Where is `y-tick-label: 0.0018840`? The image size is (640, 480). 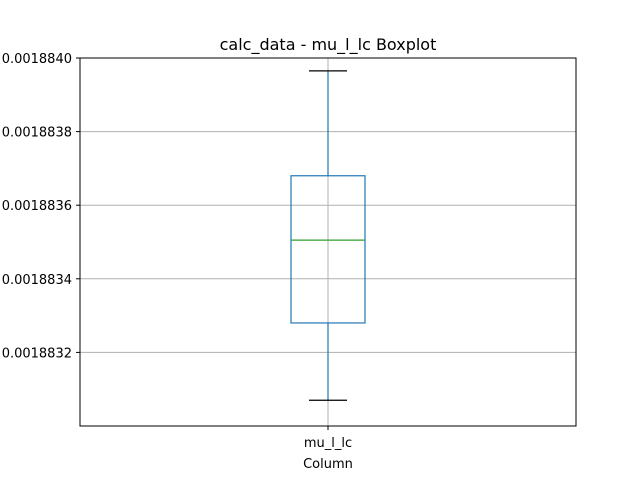 y-tick-label: 0.0018840 is located at coordinates (37, 59).